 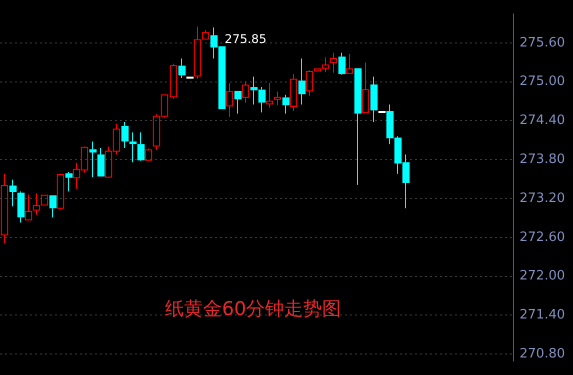 What do you see at coordinates (543, 160) in the screenshot?
I see `y-tick-label: 273.80` at bounding box center [543, 160].